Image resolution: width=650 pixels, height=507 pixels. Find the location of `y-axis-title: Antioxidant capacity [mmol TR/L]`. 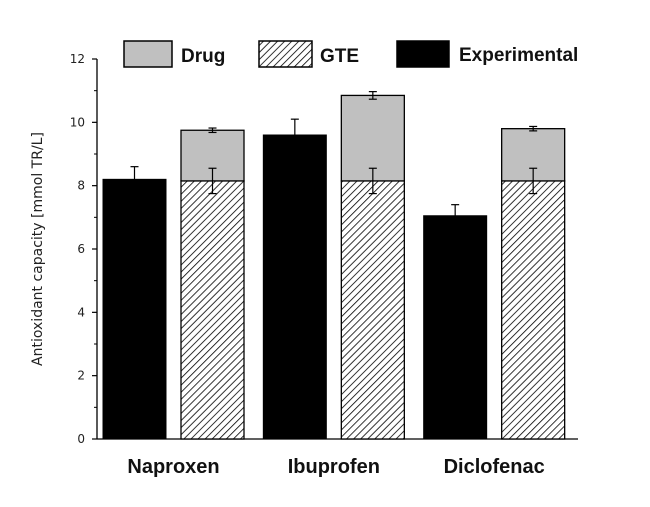

y-axis-title: Antioxidant capacity [mmol TR/L] is located at coordinates (38, 249).